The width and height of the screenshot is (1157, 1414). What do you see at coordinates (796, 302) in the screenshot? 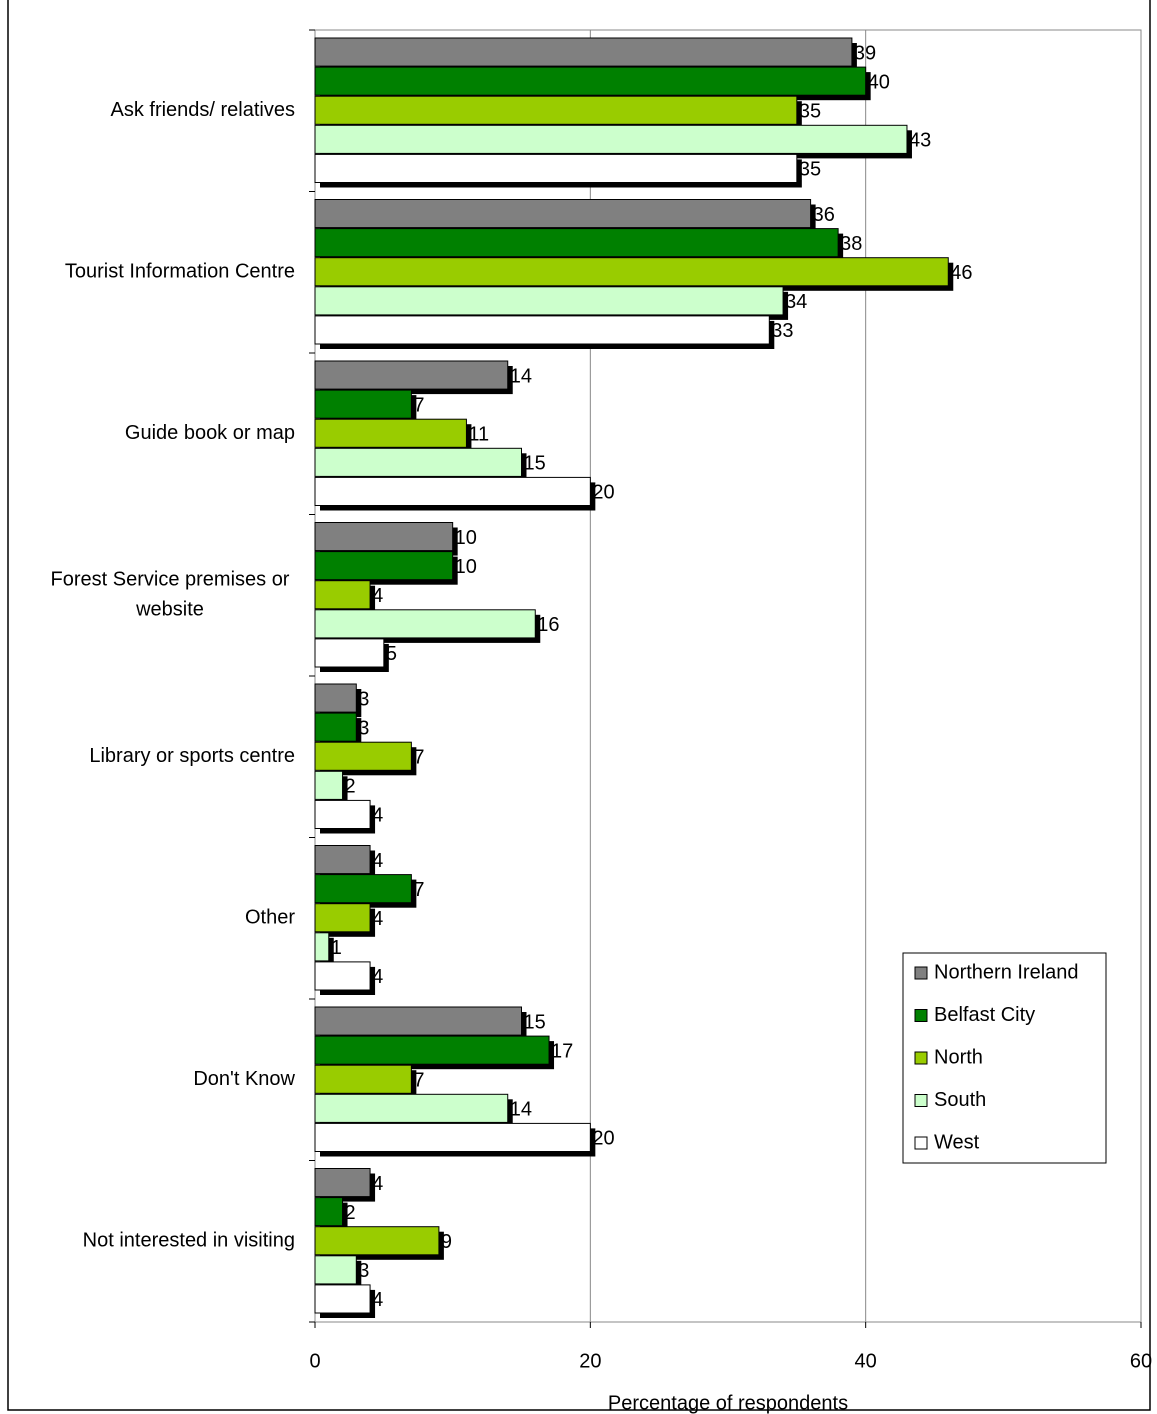
I see `data-label: 34` at bounding box center [796, 302].